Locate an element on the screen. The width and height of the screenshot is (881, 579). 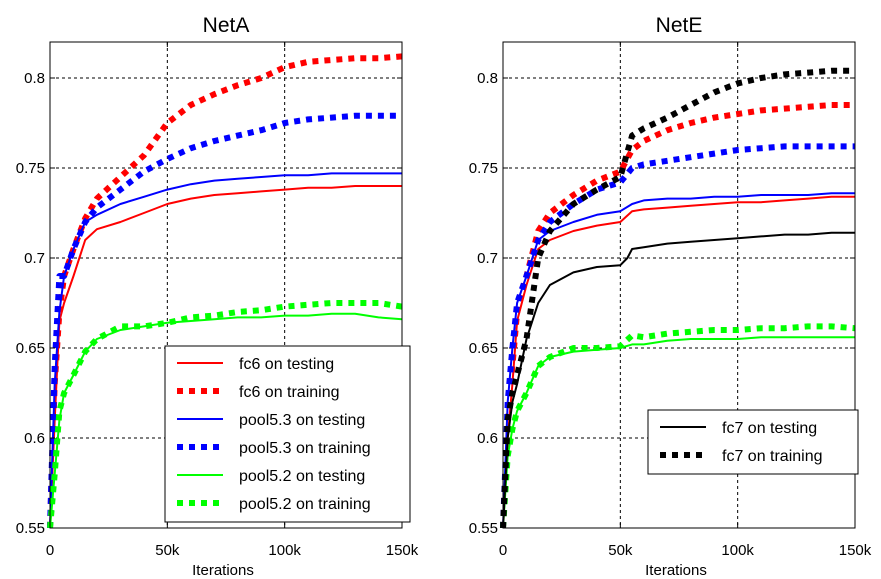
chart-title: NetE is located at coordinates (679, 25).